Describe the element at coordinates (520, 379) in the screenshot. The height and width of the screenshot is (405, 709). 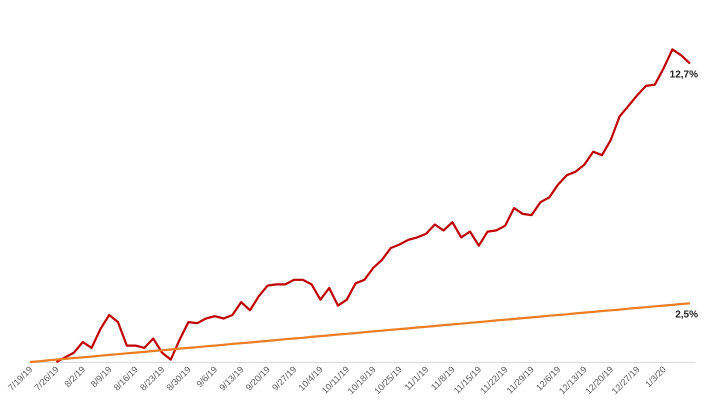
I see `x-tick-label: 11/29/19` at that location.